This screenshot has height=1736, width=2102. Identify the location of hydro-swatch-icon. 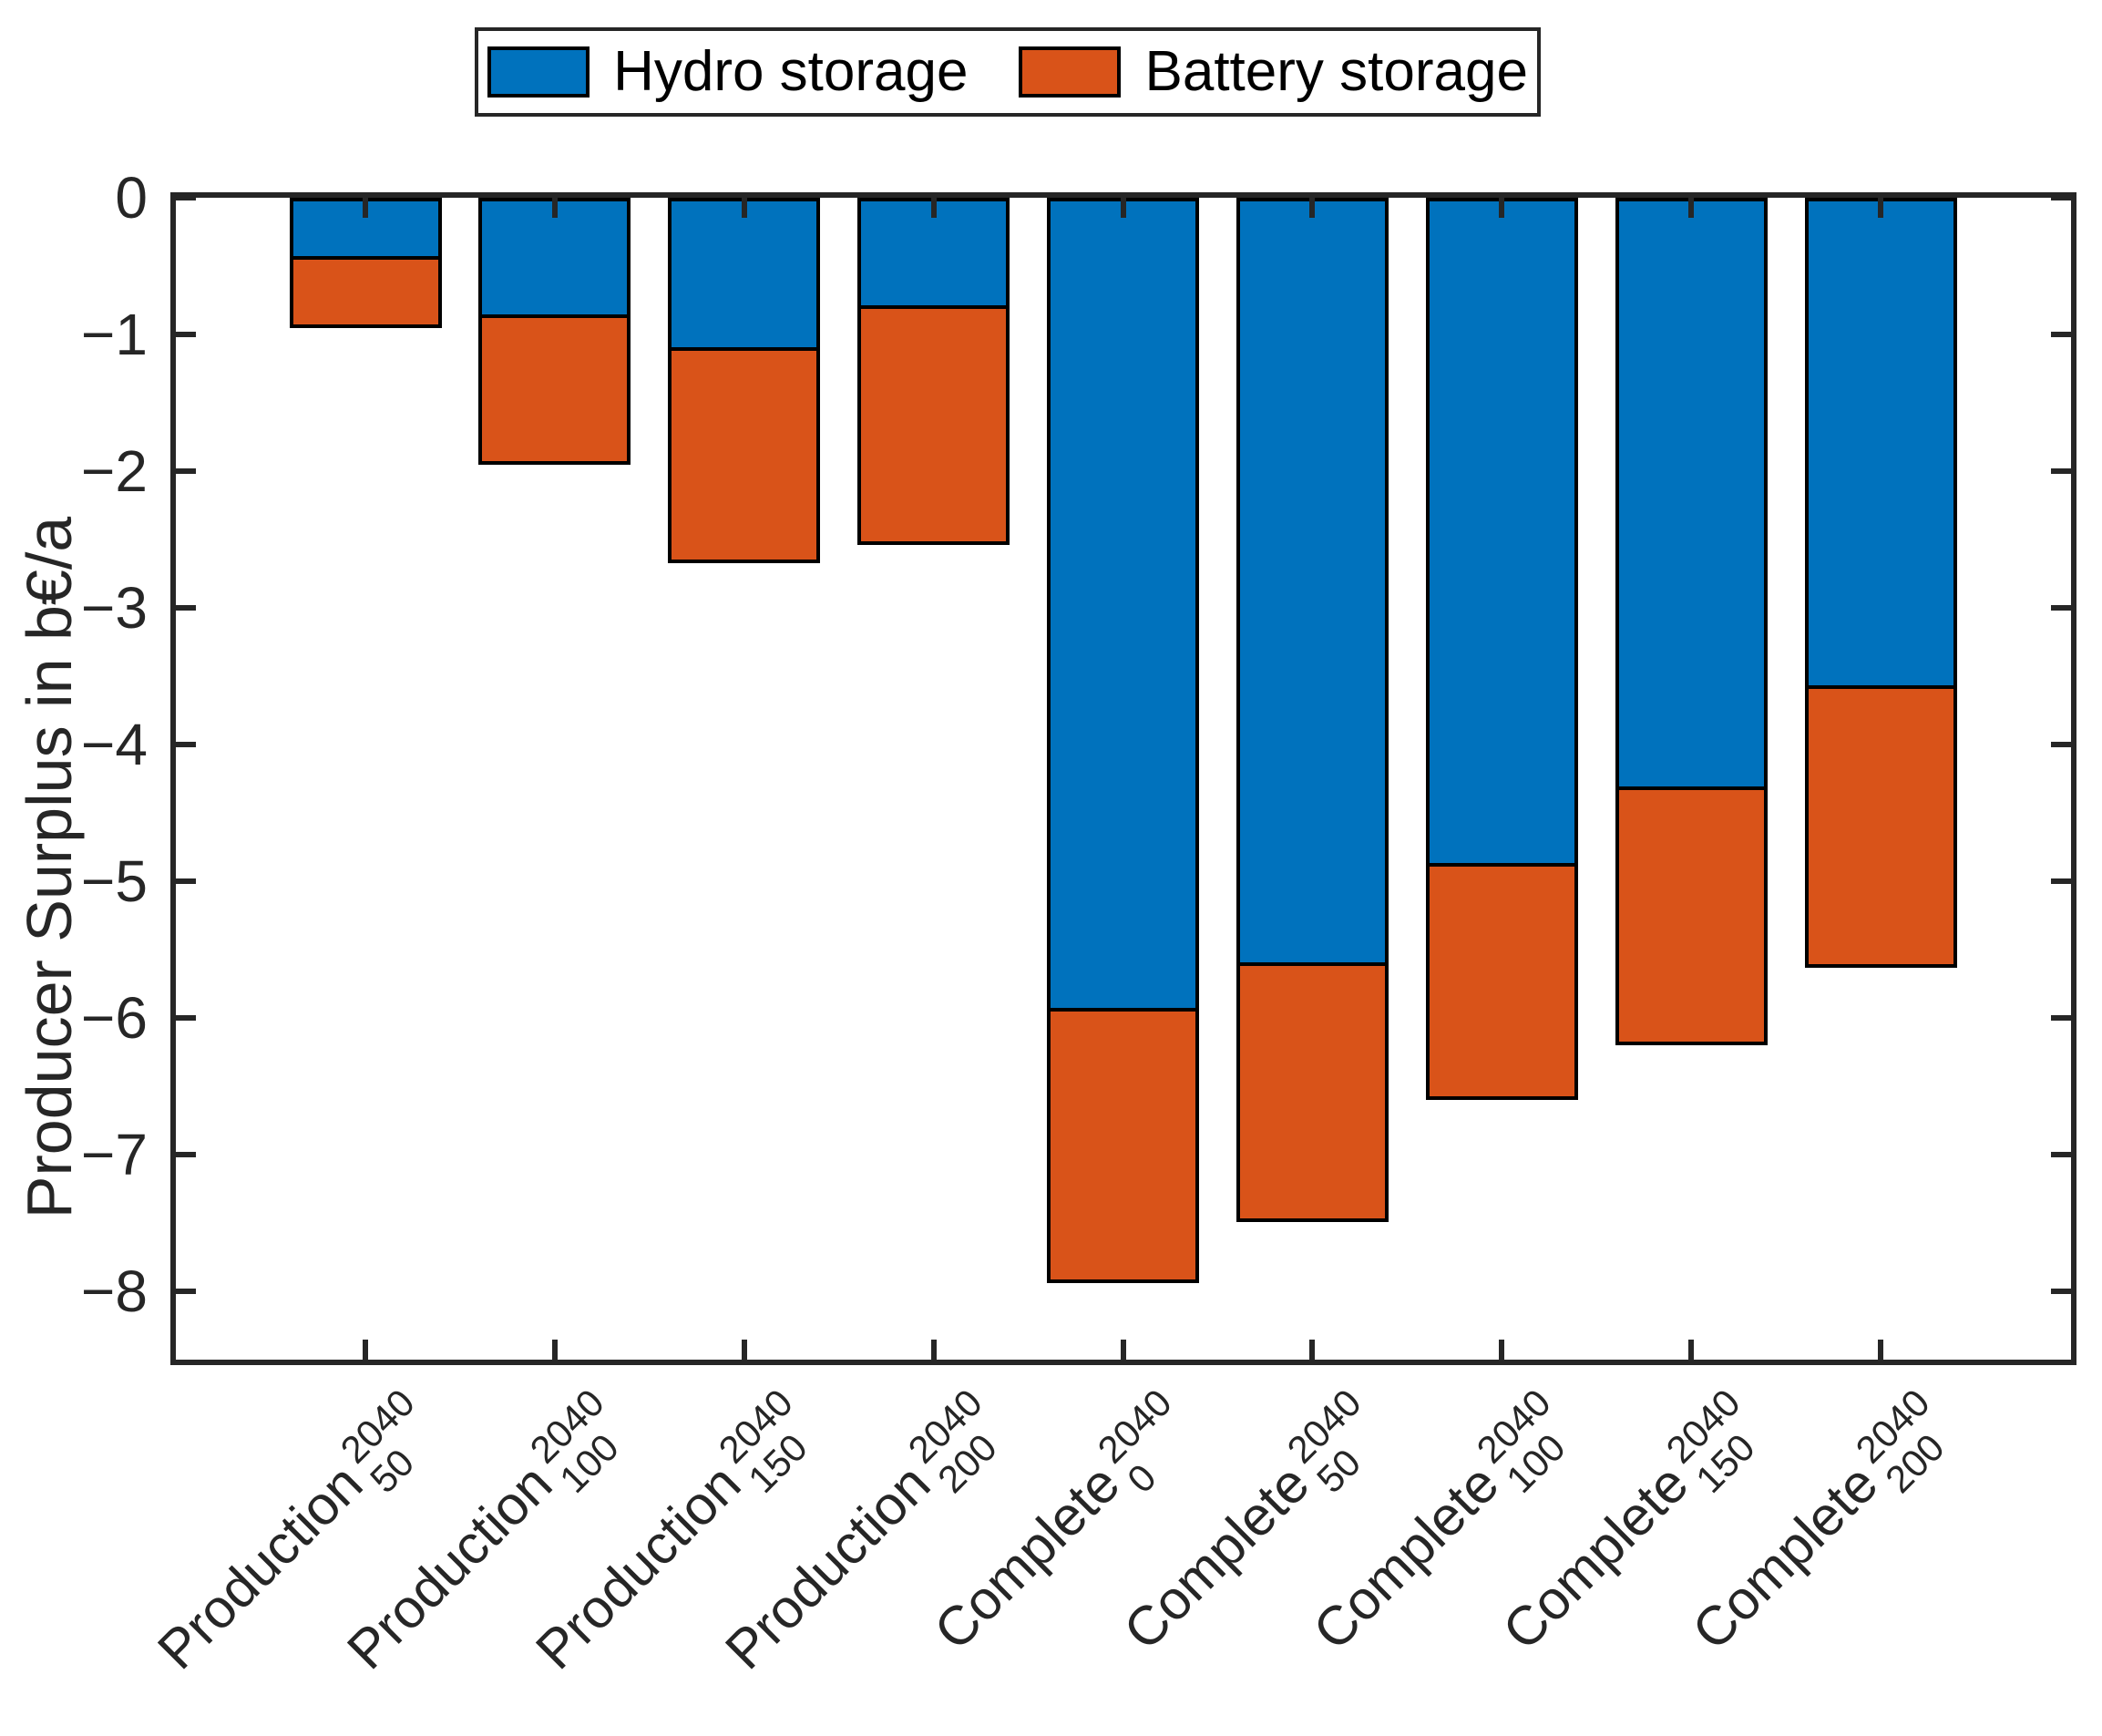
(538, 72).